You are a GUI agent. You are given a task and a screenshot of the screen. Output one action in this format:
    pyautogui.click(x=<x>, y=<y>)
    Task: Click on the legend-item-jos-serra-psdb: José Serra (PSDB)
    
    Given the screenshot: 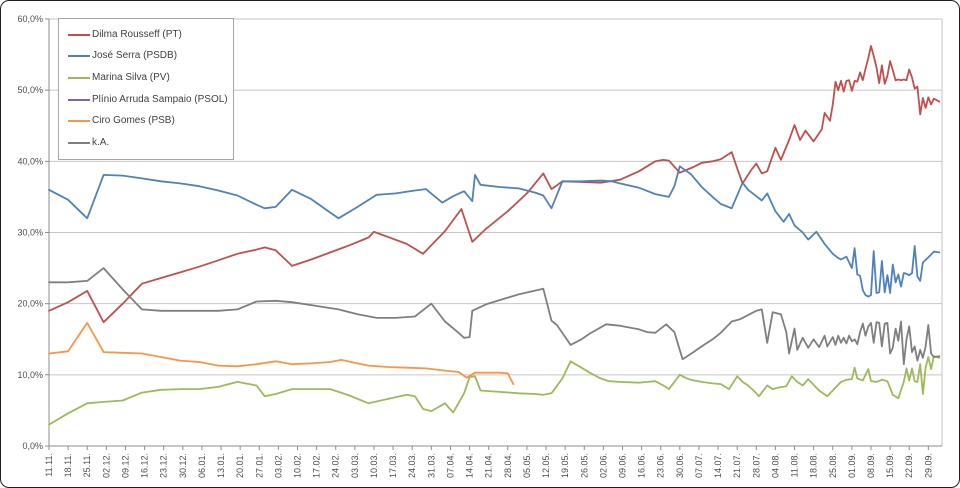 What is the action you would take?
    pyautogui.click(x=148, y=56)
    